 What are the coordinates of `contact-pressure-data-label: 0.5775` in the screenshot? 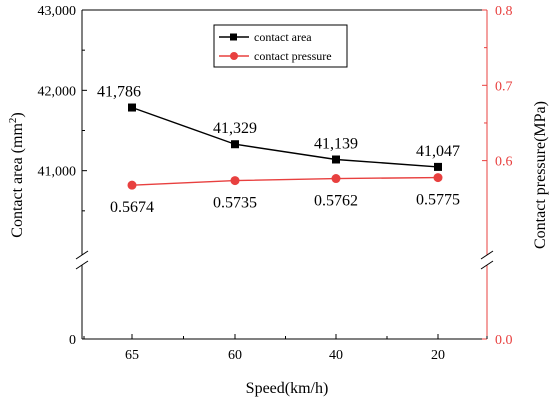 It's located at (438, 200).